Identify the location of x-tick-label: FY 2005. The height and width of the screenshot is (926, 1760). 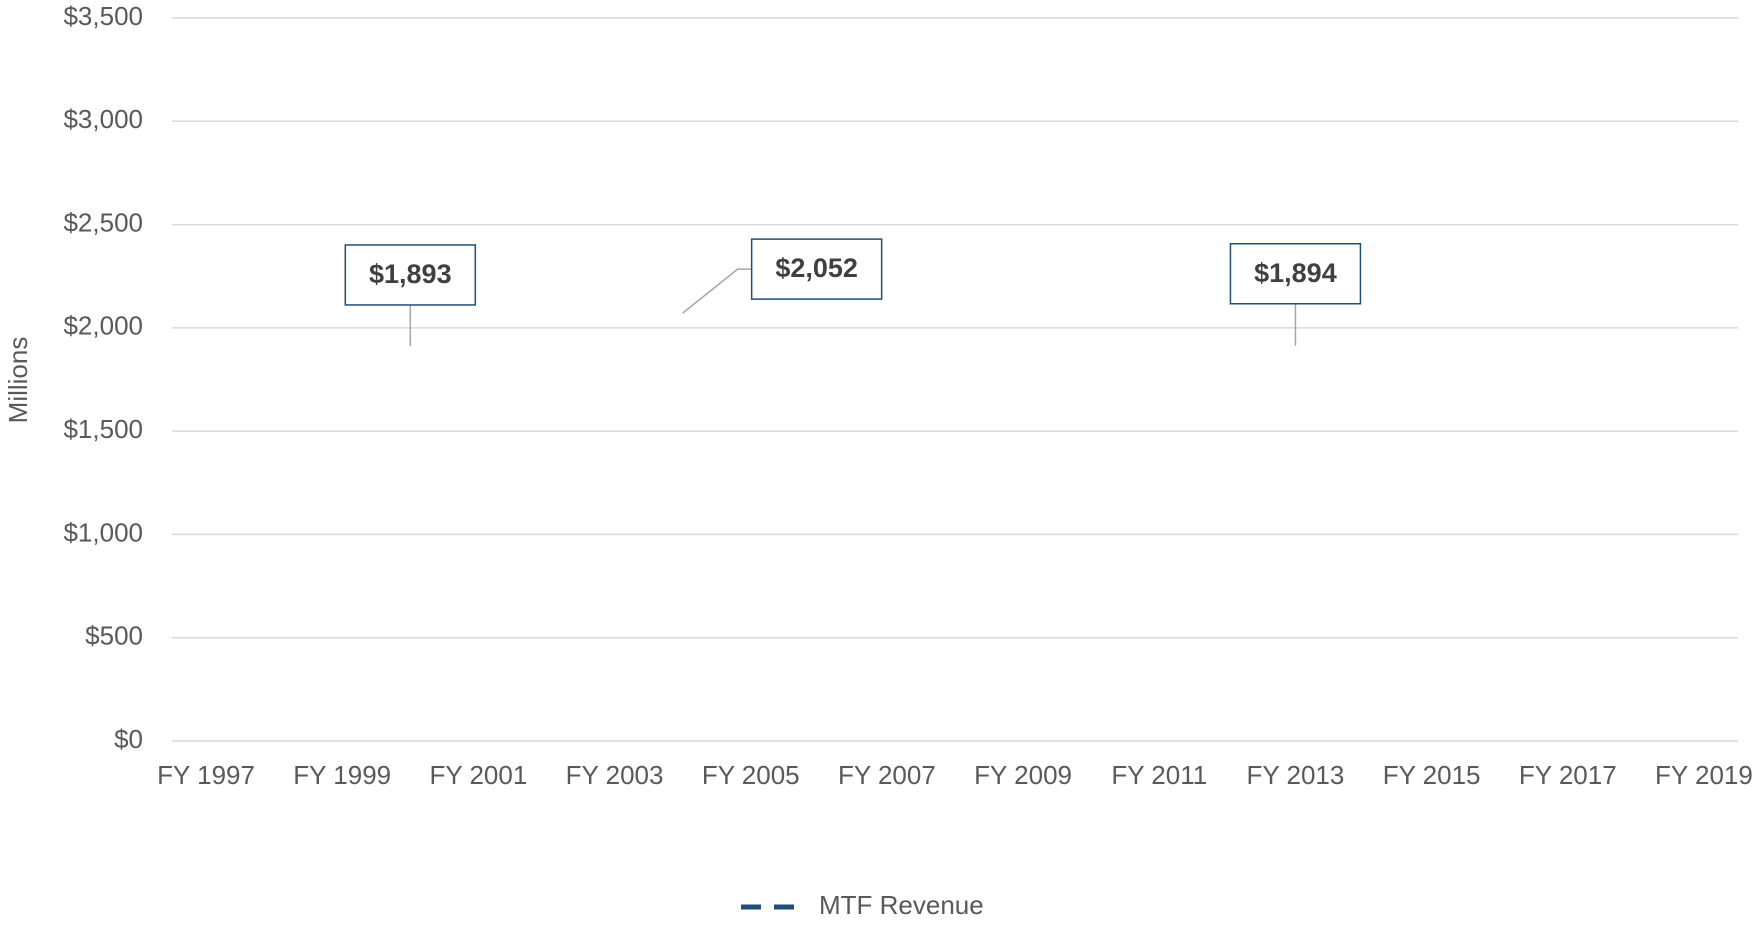
(751, 775).